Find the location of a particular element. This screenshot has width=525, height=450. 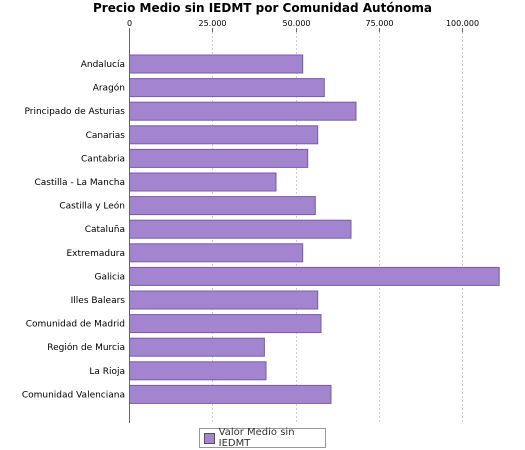

legend-label: Valor Medio sin IEDMT is located at coordinates (256, 438).